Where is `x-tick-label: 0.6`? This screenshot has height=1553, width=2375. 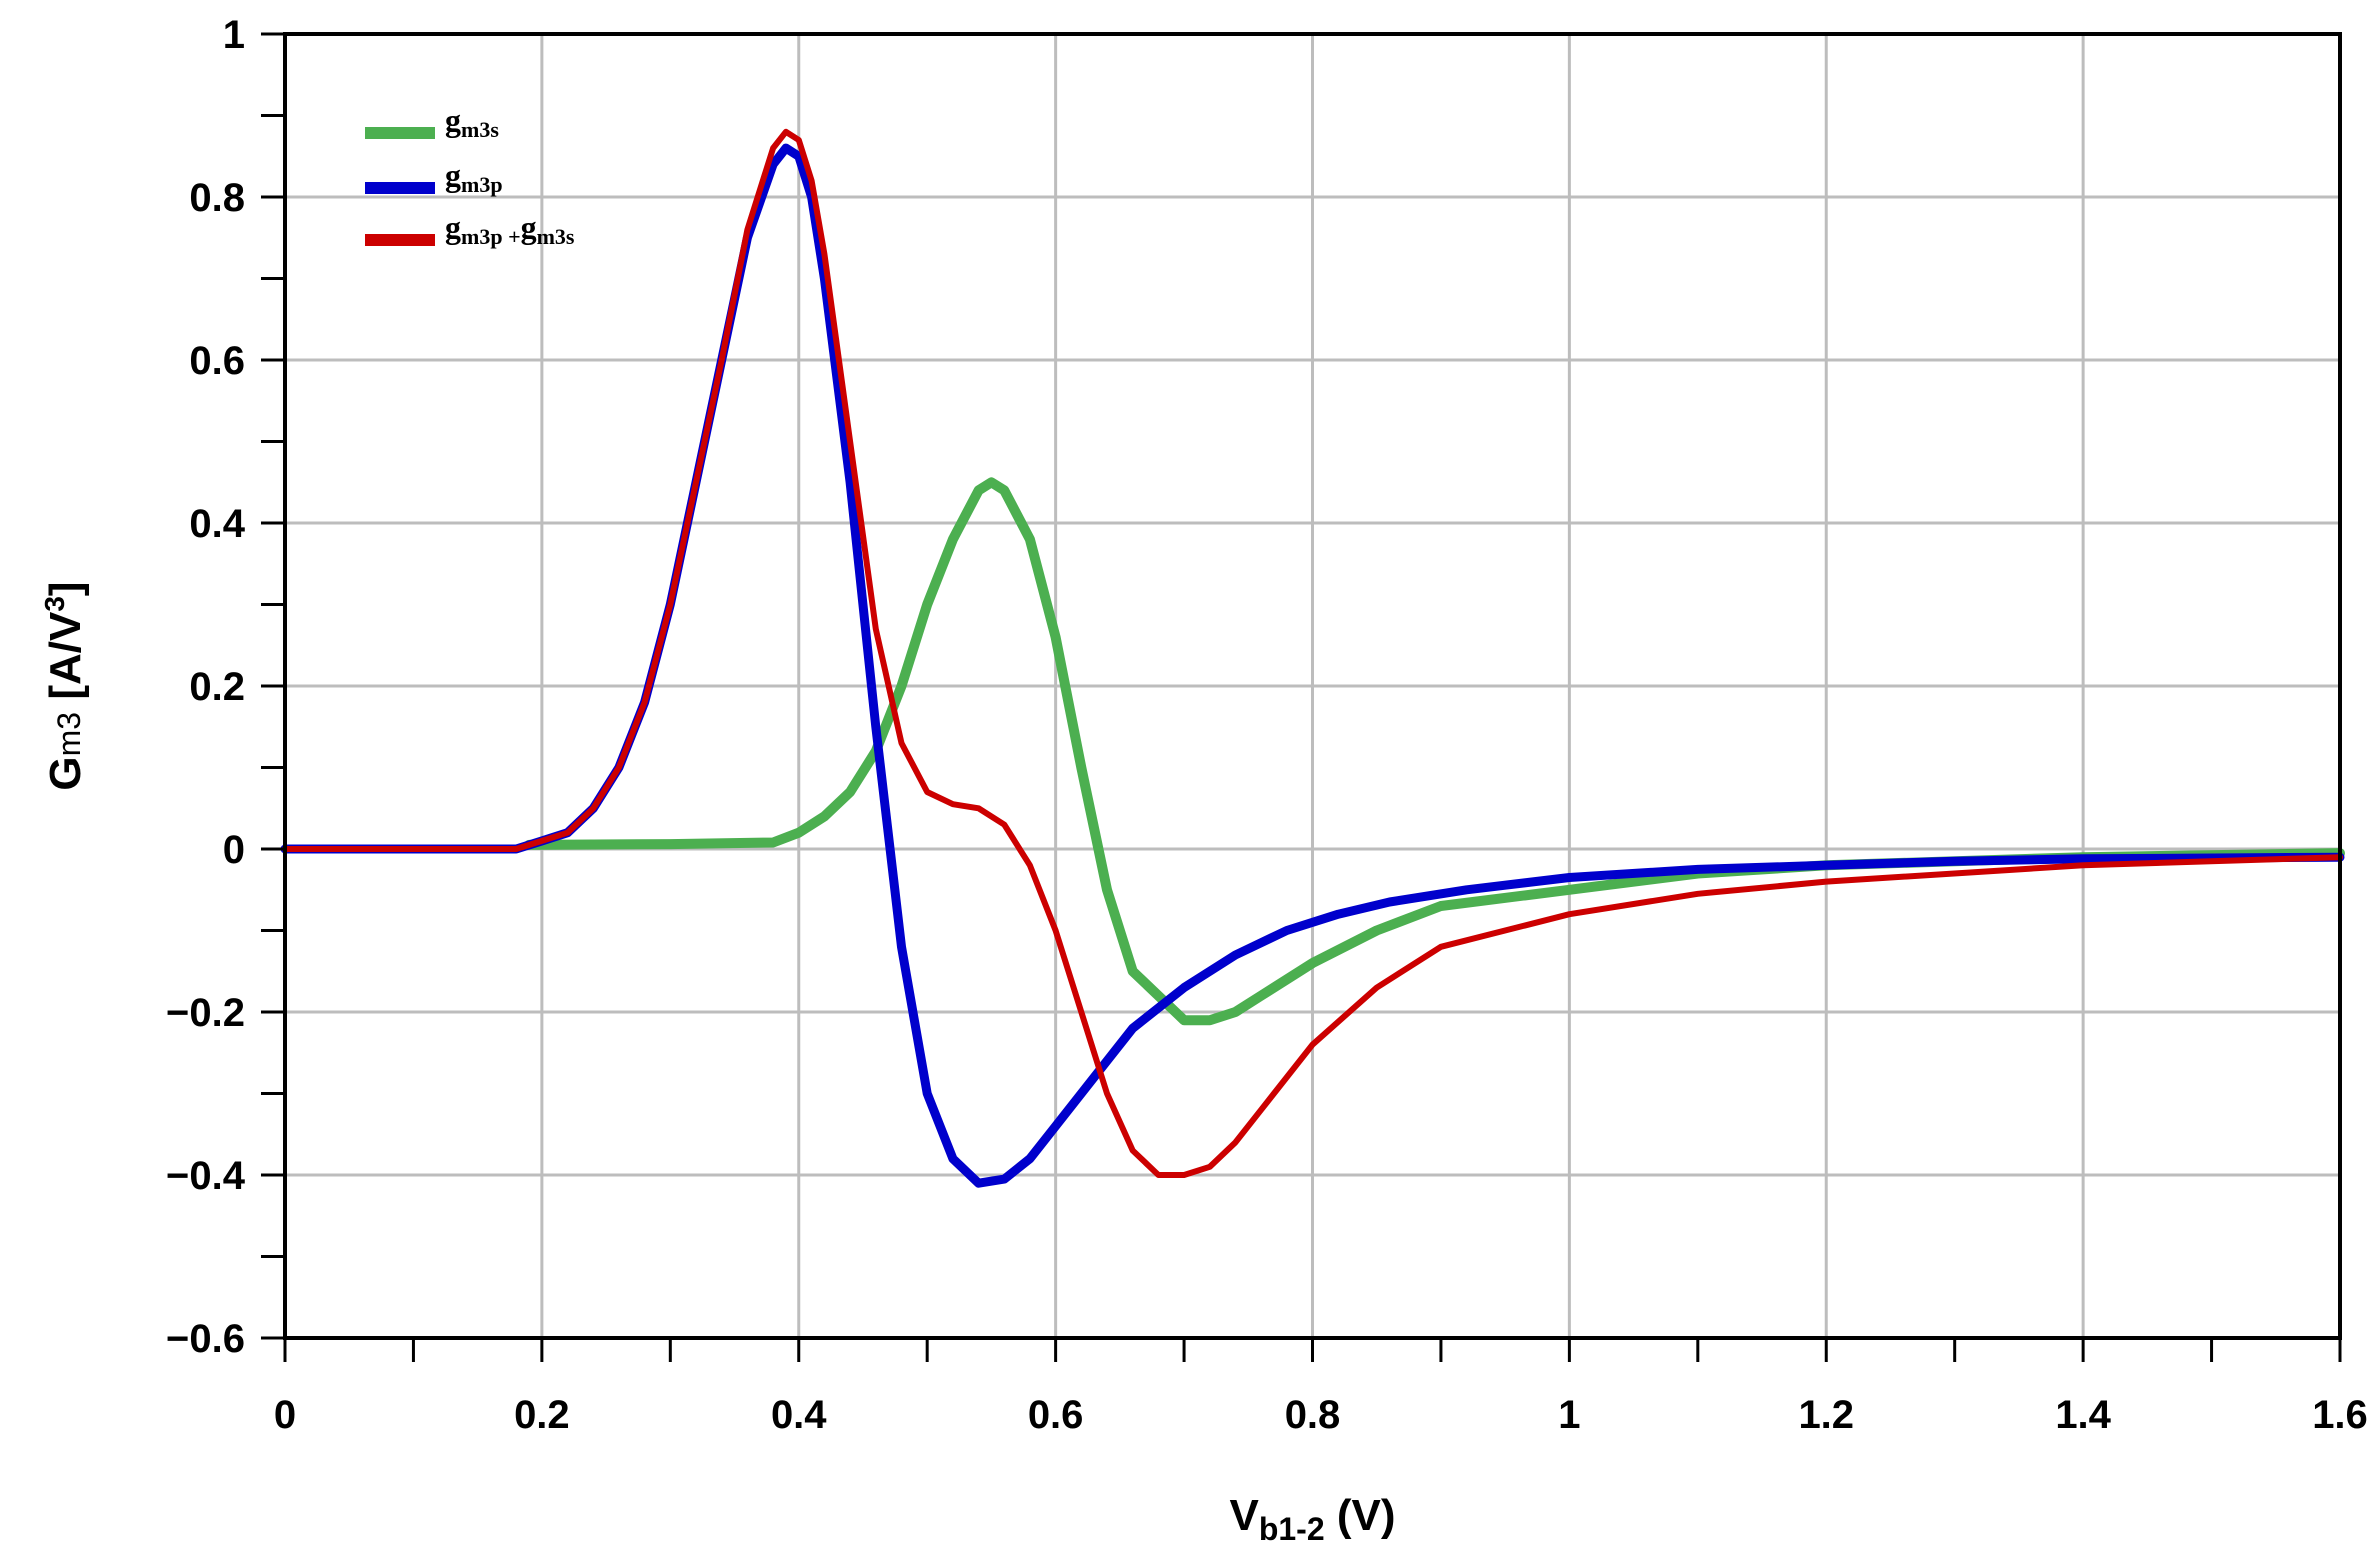
x-tick-label: 0.6 is located at coordinates (1056, 1415).